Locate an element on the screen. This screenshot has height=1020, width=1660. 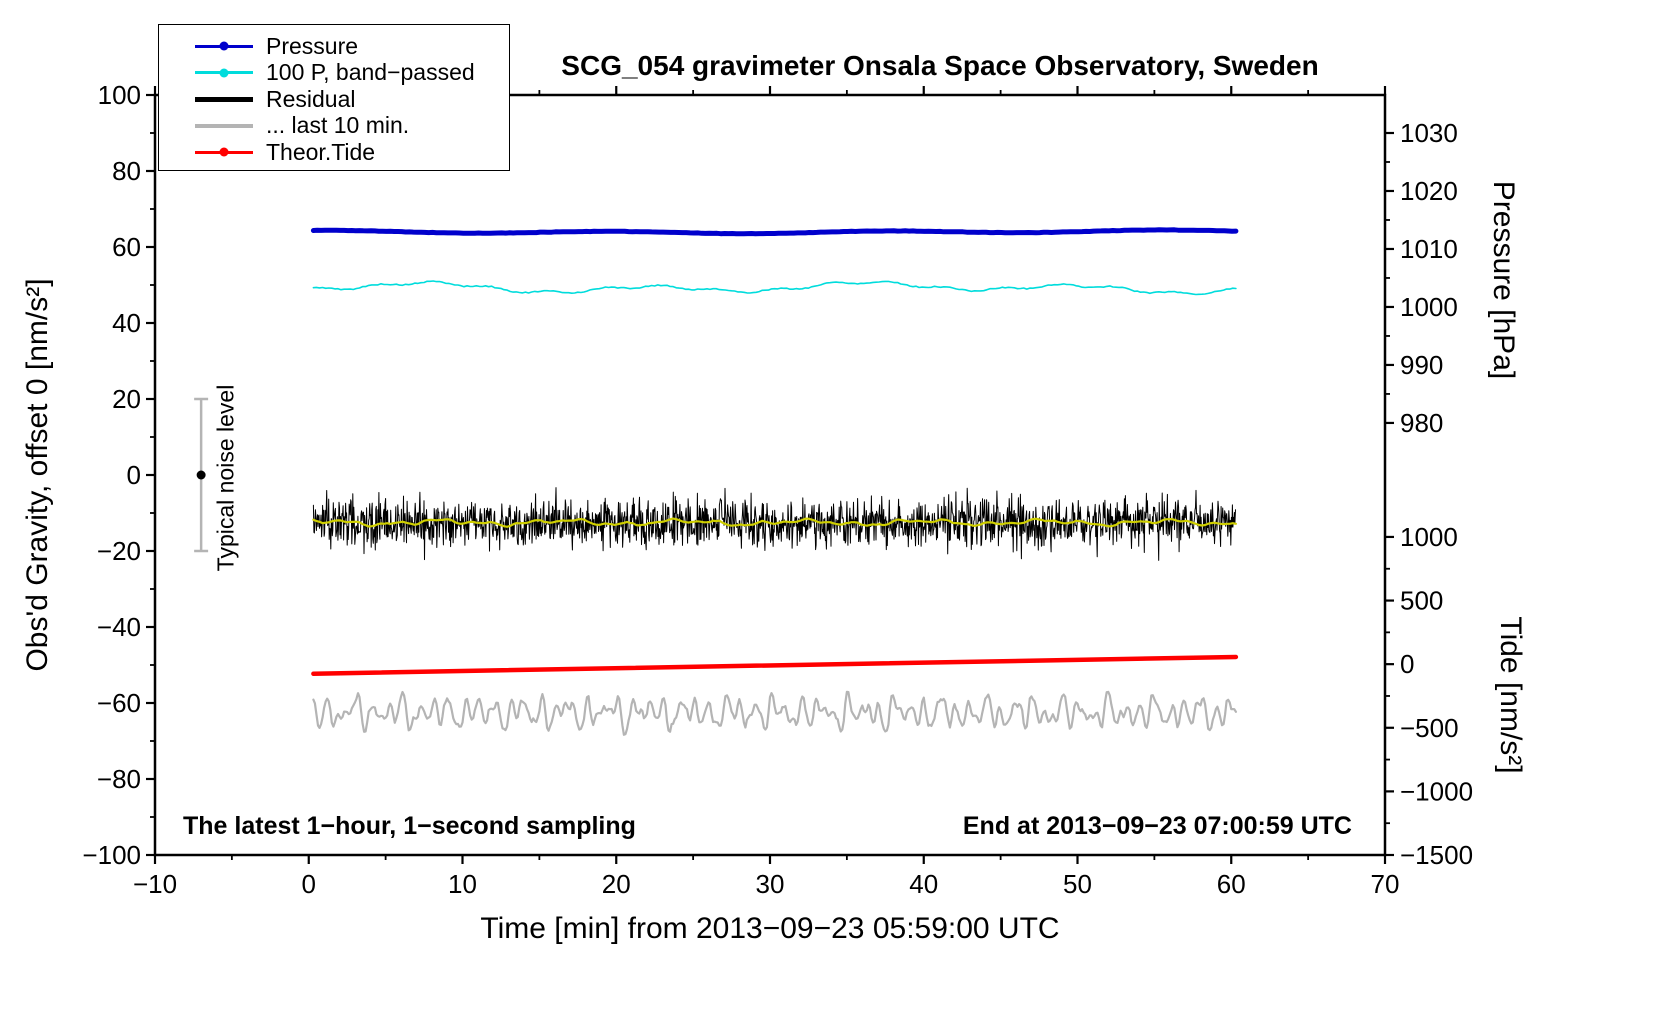
tick-label: 1030 is located at coordinates (1429, 133).